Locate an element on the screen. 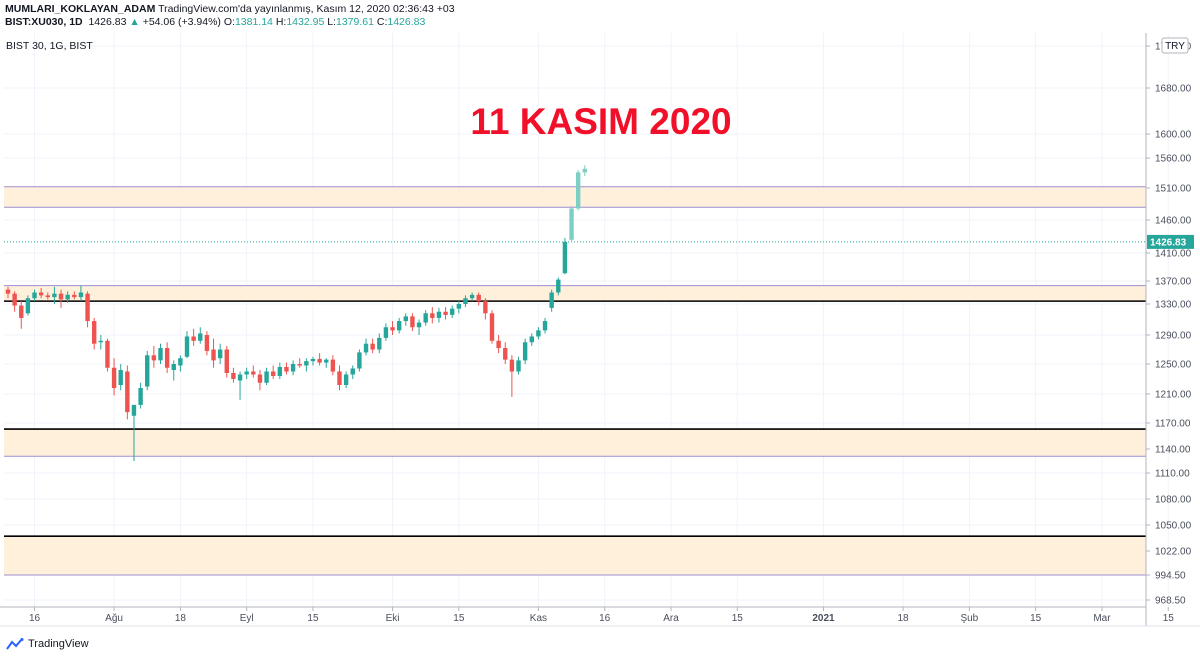  author-name: MUMLARI_KOKLAYAN_ADAM is located at coordinates (80, 9).